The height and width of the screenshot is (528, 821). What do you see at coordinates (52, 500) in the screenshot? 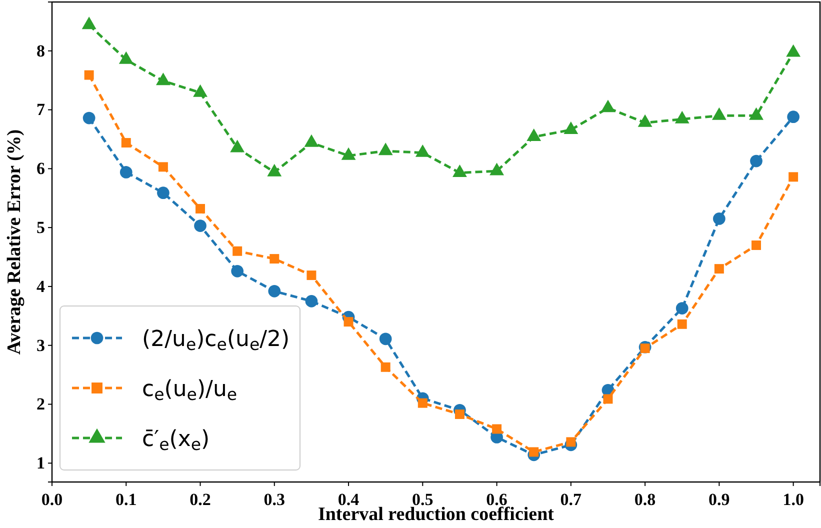
I see `x-tick-label: 0.0` at bounding box center [52, 500].